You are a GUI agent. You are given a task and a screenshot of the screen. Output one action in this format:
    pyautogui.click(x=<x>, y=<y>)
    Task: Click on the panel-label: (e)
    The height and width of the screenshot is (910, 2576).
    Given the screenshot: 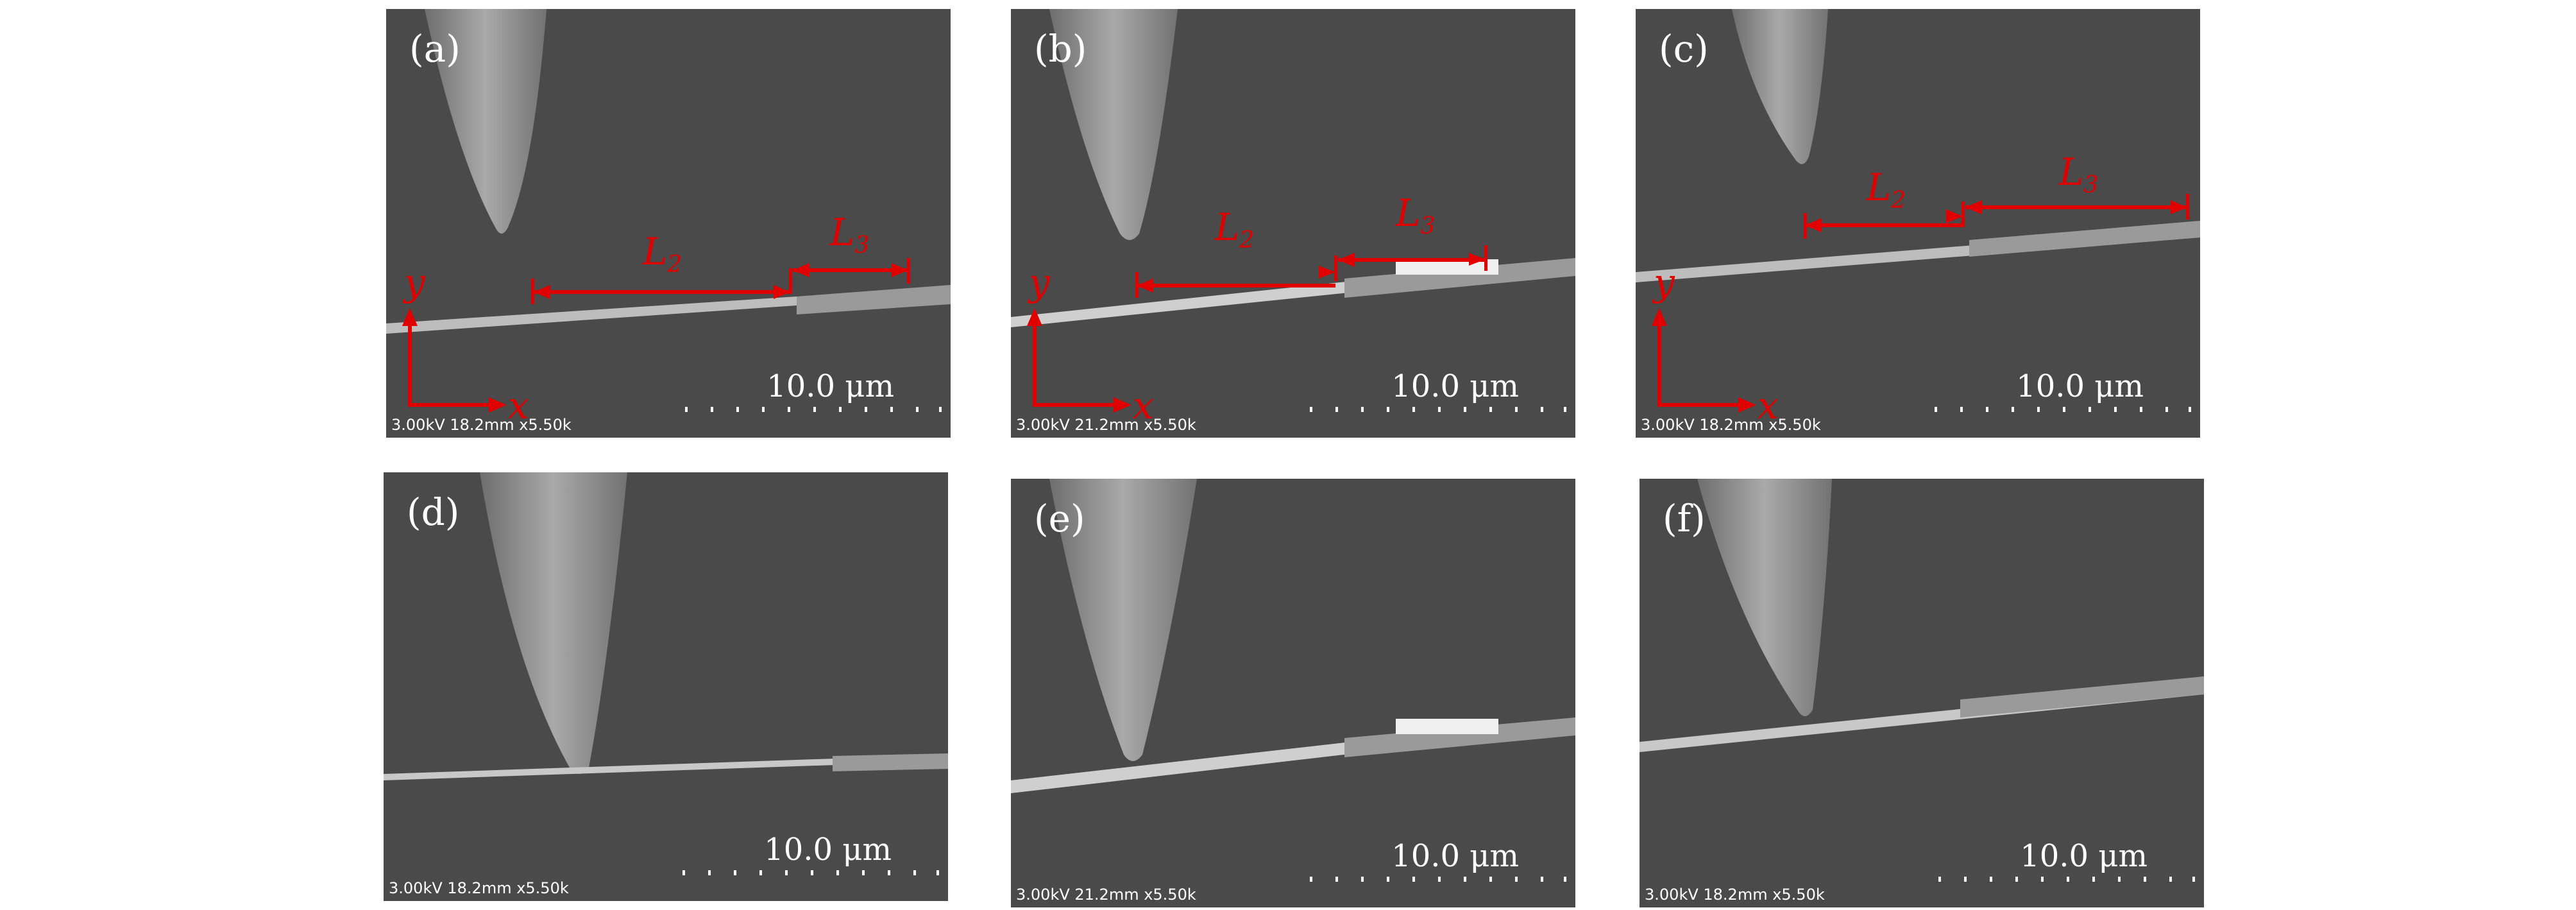 What is the action you would take?
    pyautogui.click(x=1059, y=518)
    